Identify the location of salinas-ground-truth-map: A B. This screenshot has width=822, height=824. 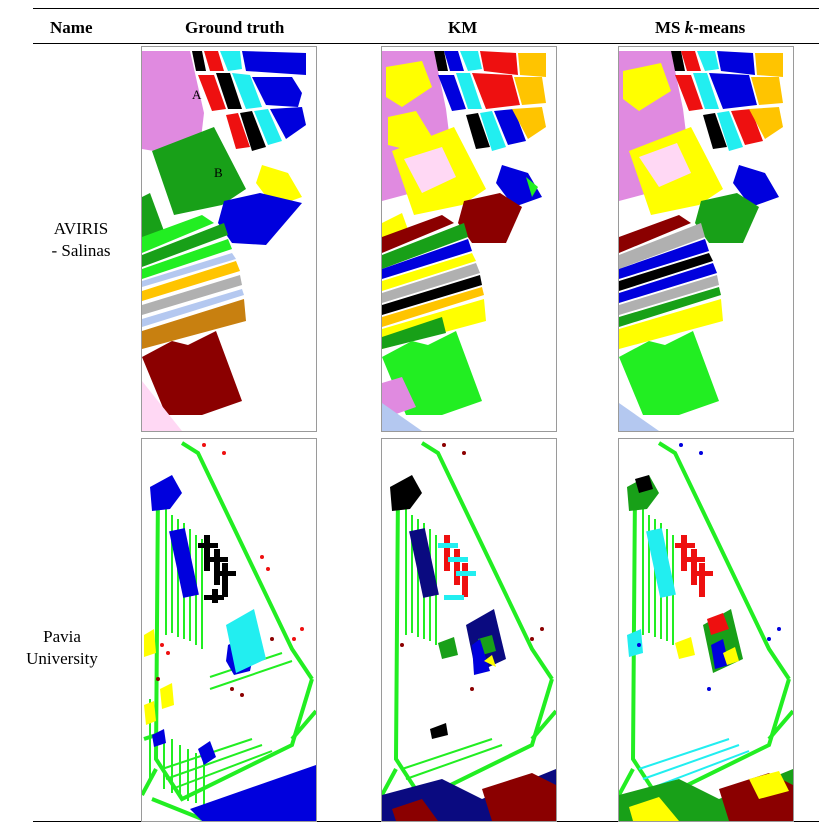
(229, 239).